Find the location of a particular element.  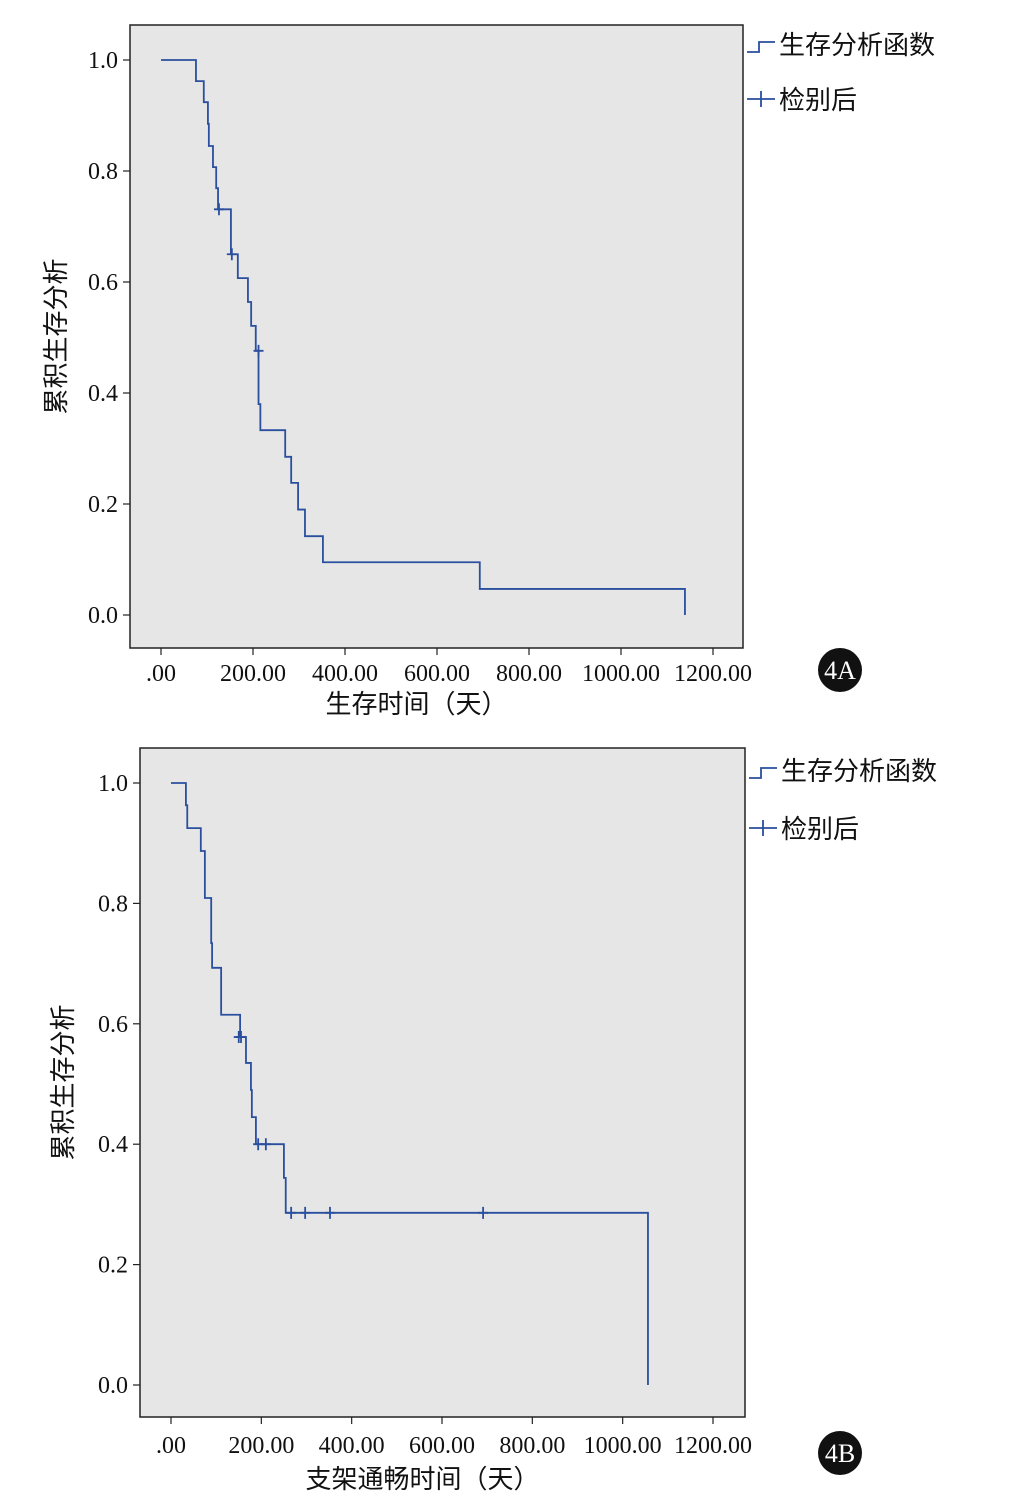

x-axis-title: 支架通畅时间（天） is located at coordinates (422, 1480).